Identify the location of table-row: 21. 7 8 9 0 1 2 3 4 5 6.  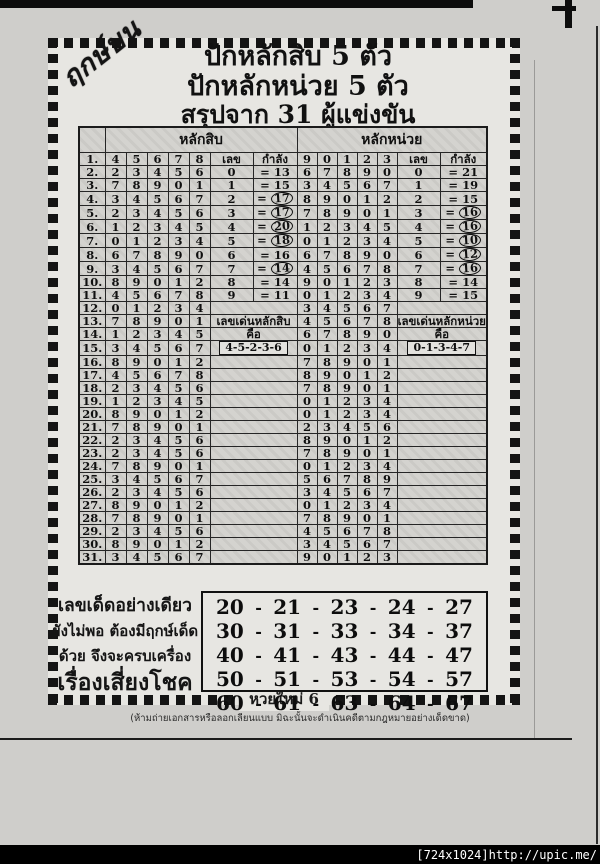
(283, 427).